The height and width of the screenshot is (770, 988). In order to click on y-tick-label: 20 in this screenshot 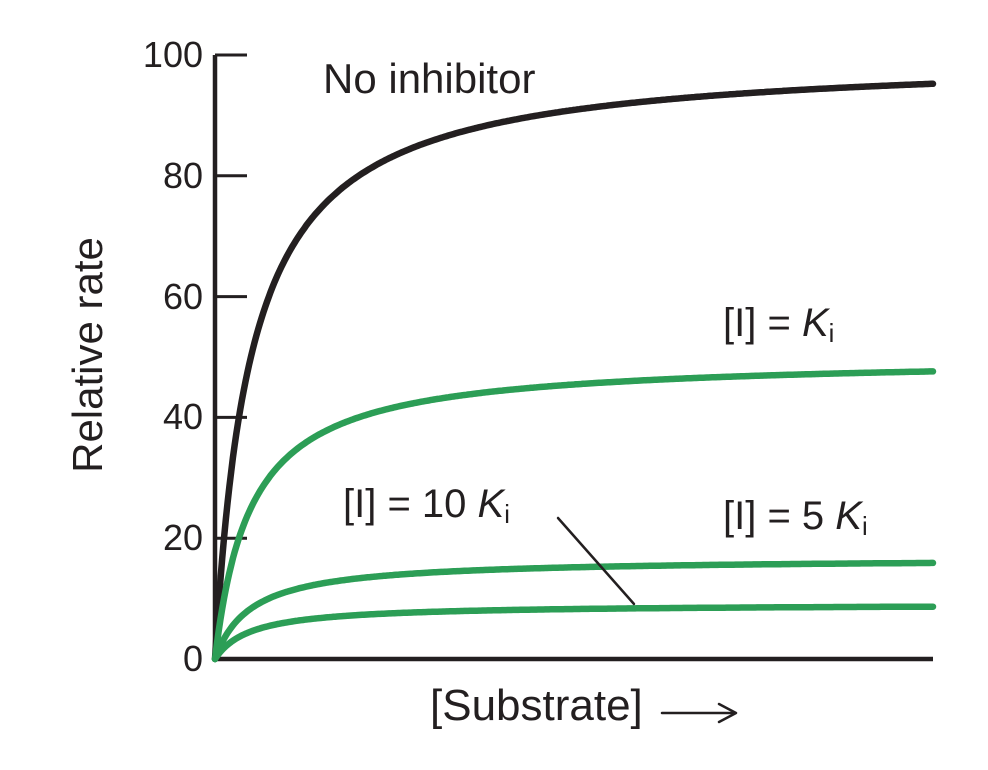, I will do `click(182, 538)`.